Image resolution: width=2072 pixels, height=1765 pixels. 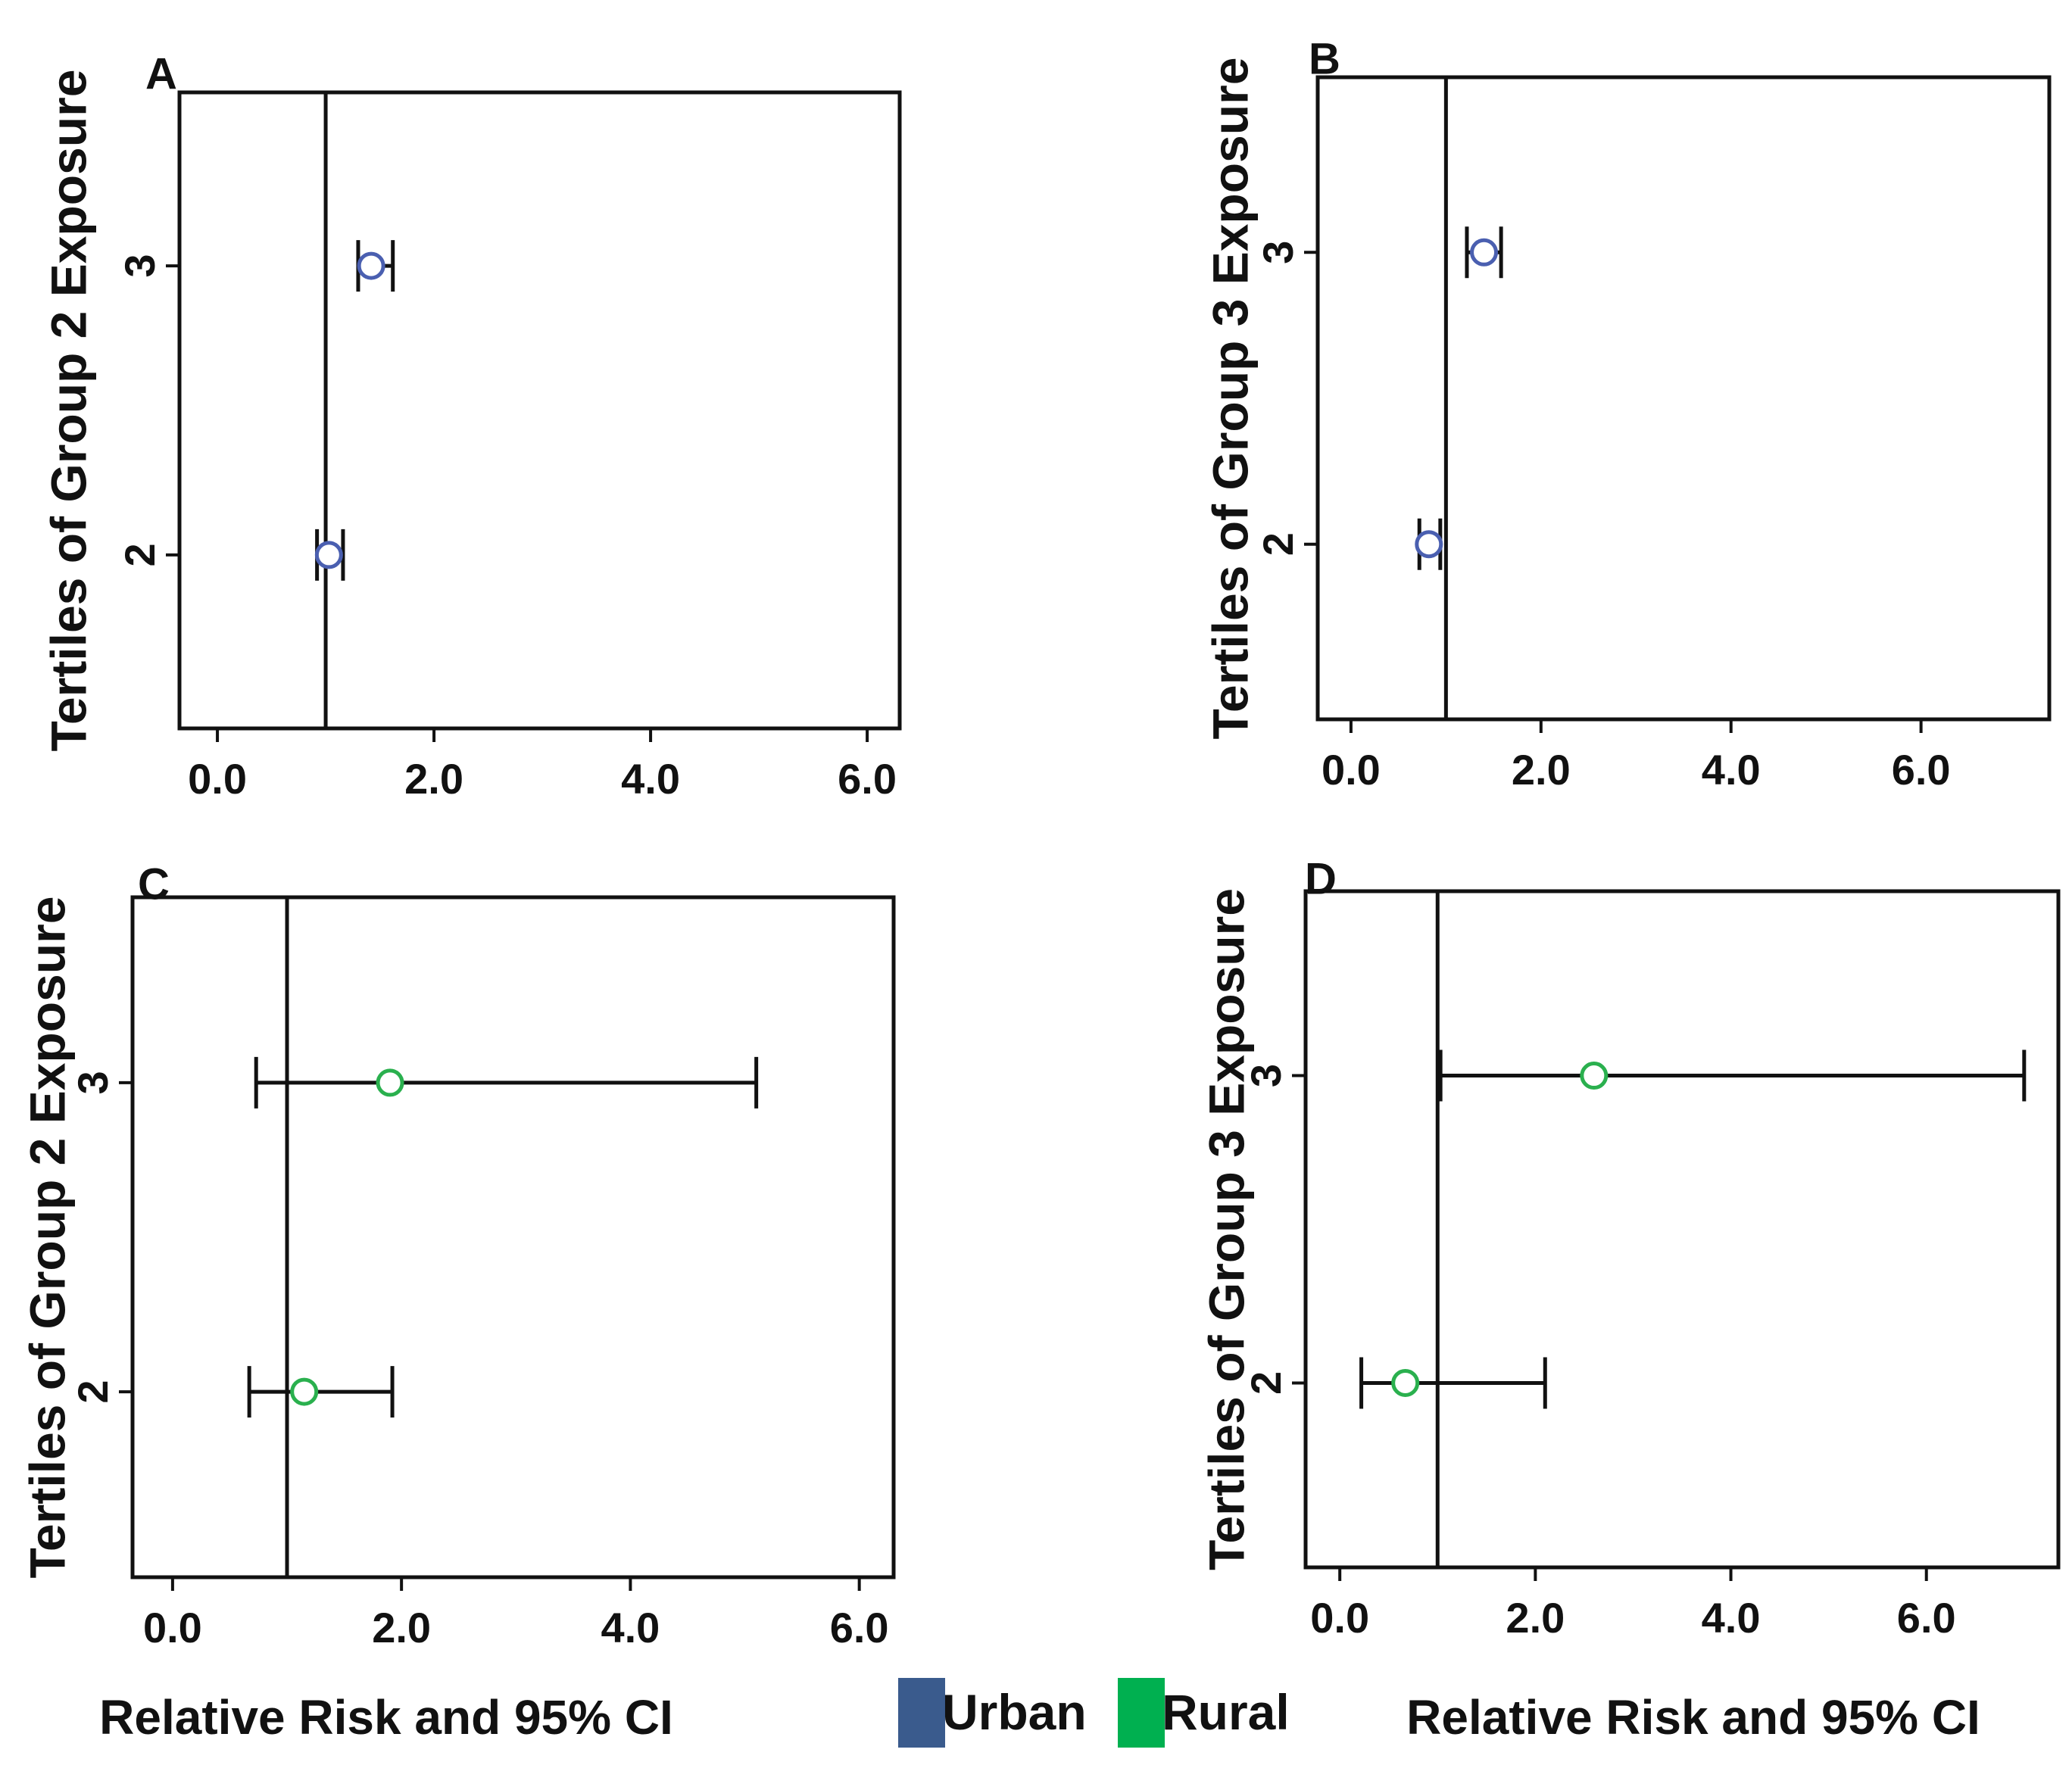 I want to click on panel-d-letter: D, so click(x=1321, y=879).